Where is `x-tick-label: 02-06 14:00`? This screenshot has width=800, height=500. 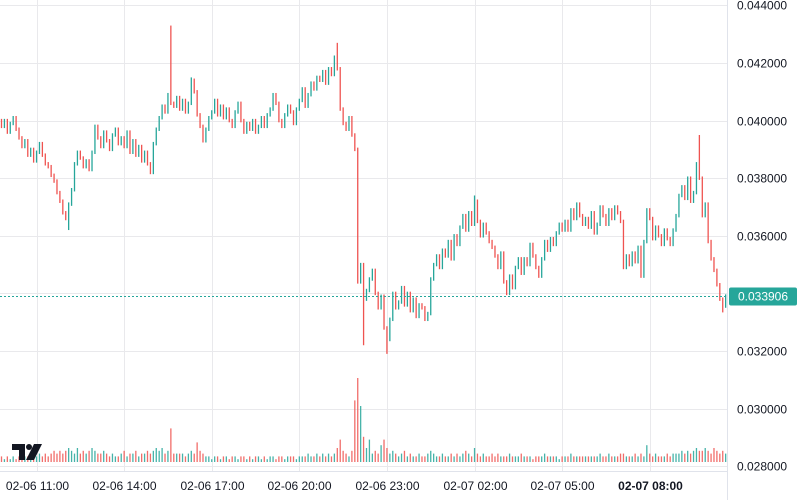
x-tick-label: 02-06 14:00 is located at coordinates (124, 486).